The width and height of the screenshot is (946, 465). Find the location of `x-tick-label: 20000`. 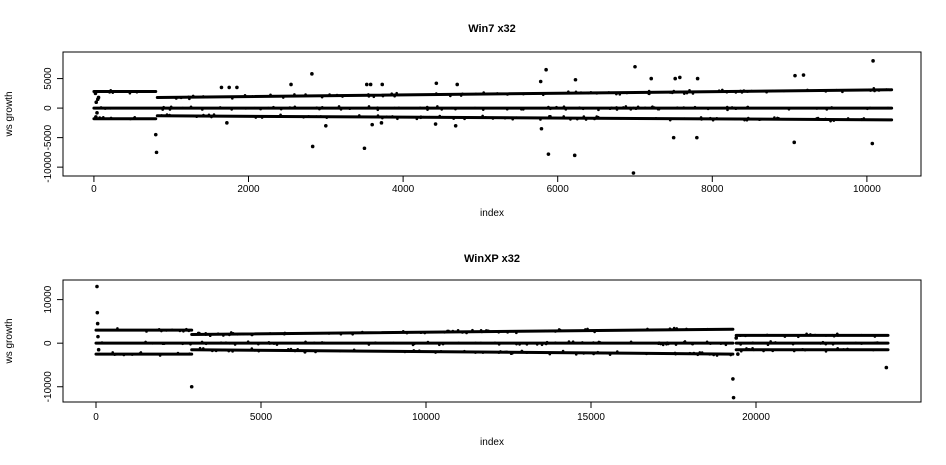

x-tick-label: 20000 is located at coordinates (756, 417).